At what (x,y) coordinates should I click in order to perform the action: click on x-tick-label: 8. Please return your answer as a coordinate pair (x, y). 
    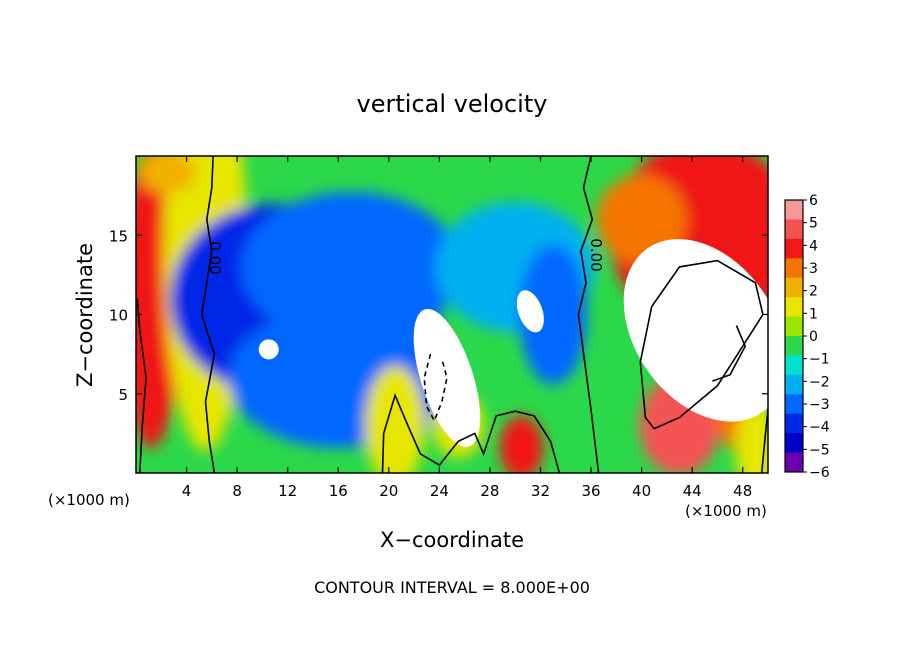
    Looking at the image, I should click on (237, 491).